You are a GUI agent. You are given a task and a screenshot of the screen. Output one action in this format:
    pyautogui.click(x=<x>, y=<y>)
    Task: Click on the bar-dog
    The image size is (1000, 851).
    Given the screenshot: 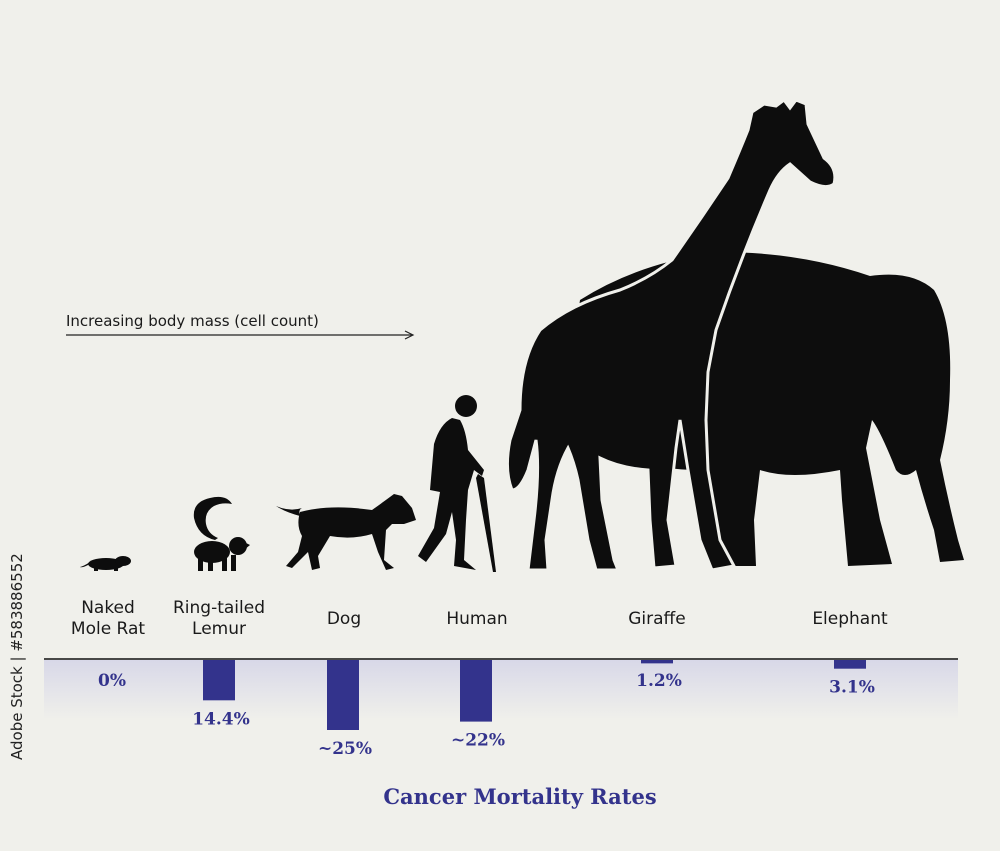 What is the action you would take?
    pyautogui.click(x=343, y=695)
    